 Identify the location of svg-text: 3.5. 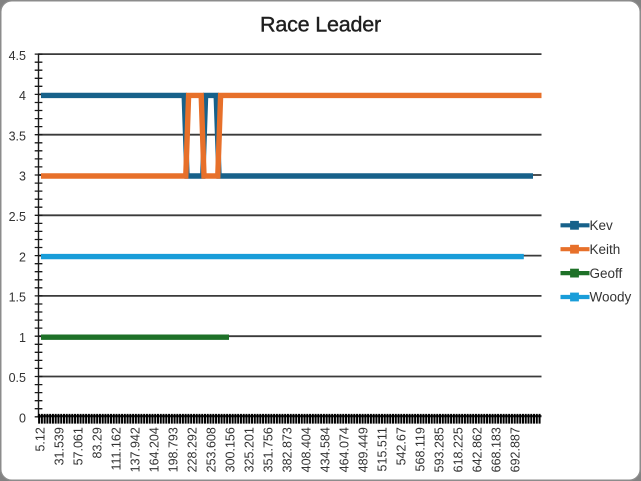
(17, 136).